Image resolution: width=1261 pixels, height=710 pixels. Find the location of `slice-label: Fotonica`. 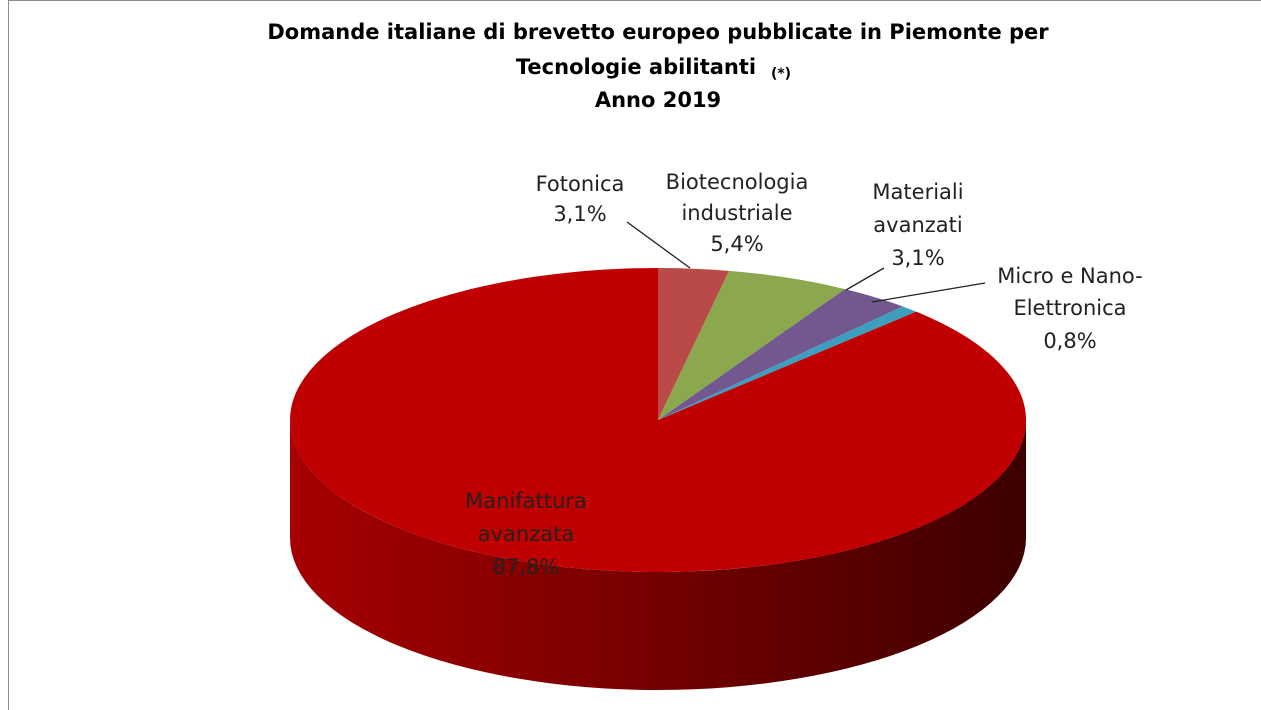

slice-label: Fotonica is located at coordinates (580, 184).